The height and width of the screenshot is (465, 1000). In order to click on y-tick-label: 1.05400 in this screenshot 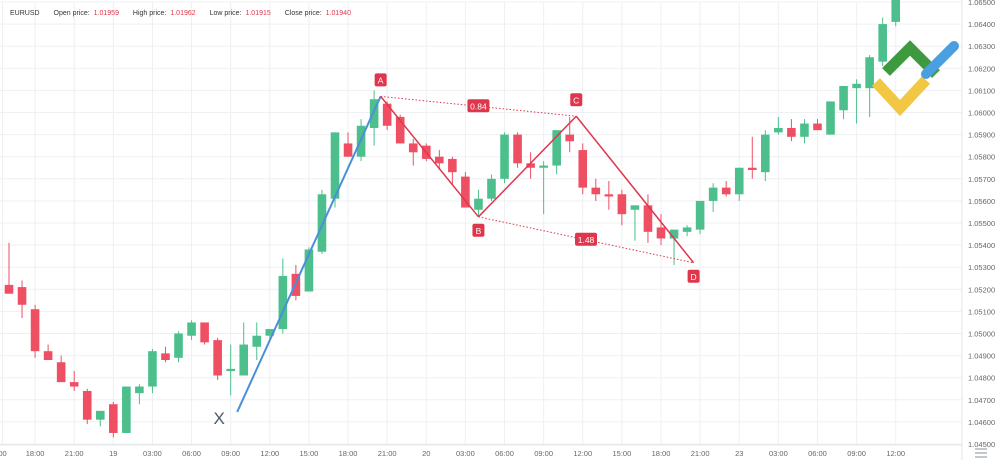, I will do `click(981, 245)`.